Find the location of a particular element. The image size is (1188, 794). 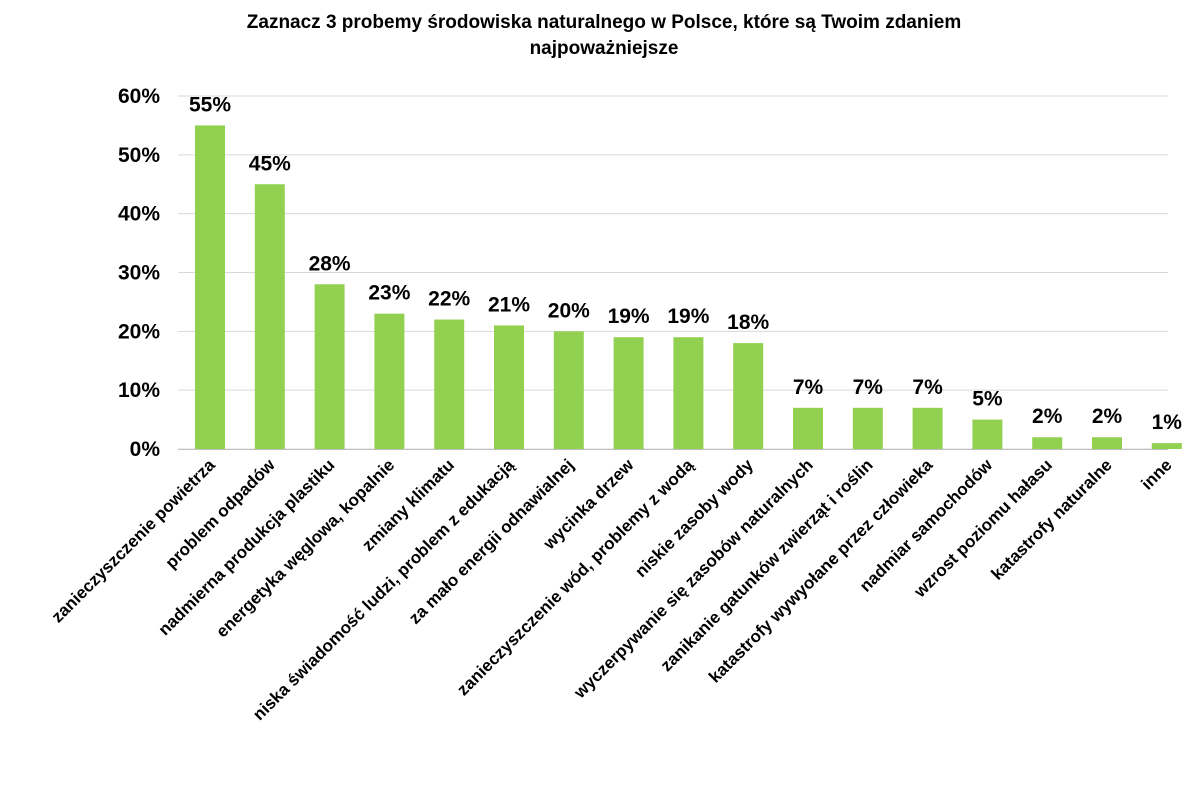

data-label: 23% is located at coordinates (389, 293).